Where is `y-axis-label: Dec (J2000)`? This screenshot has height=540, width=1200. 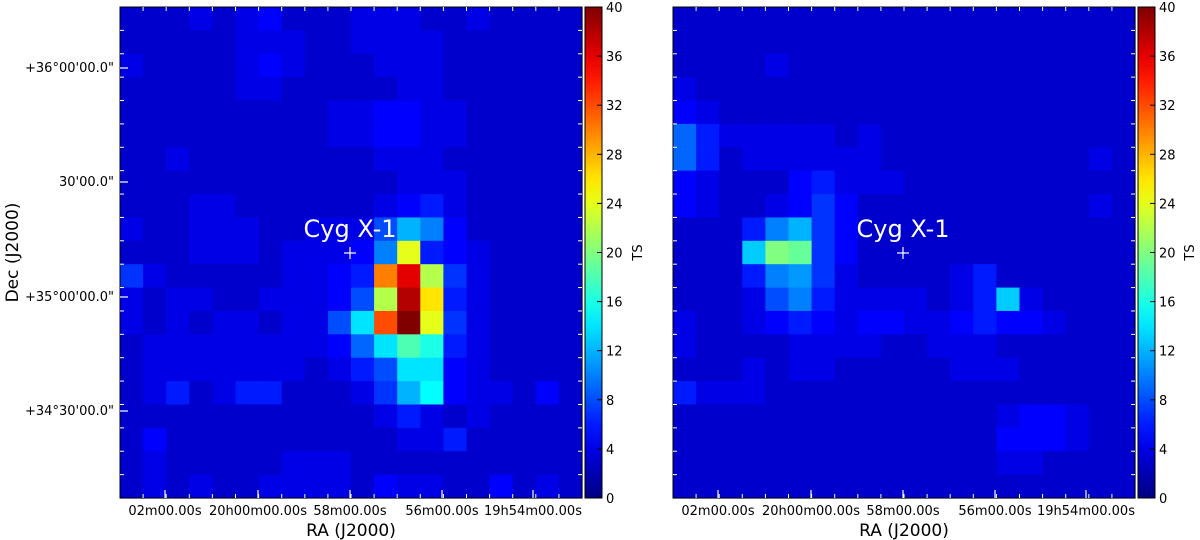
y-axis-label: Dec (J2000) is located at coordinates (13, 253).